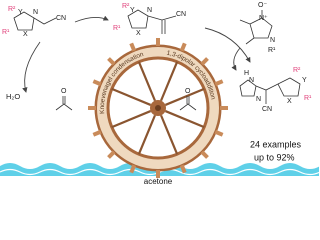 The height and width of the screenshot is (240, 320). I want to click on summary-line: up to 92%, so click(274, 157).